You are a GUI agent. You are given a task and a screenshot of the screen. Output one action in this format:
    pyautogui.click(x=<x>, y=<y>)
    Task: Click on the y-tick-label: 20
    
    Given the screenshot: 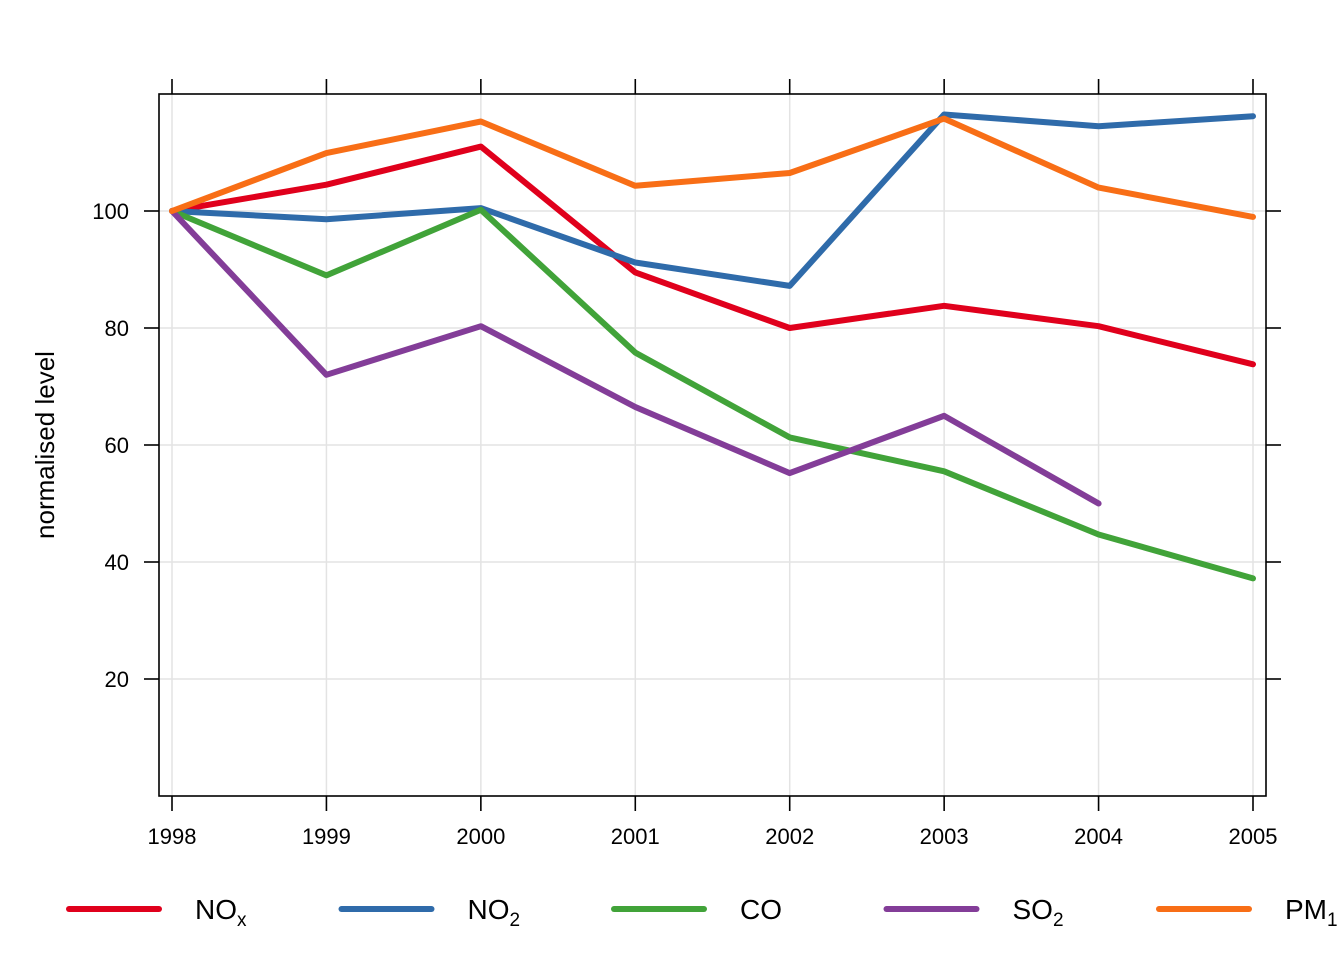 What is the action you would take?
    pyautogui.click(x=117, y=679)
    